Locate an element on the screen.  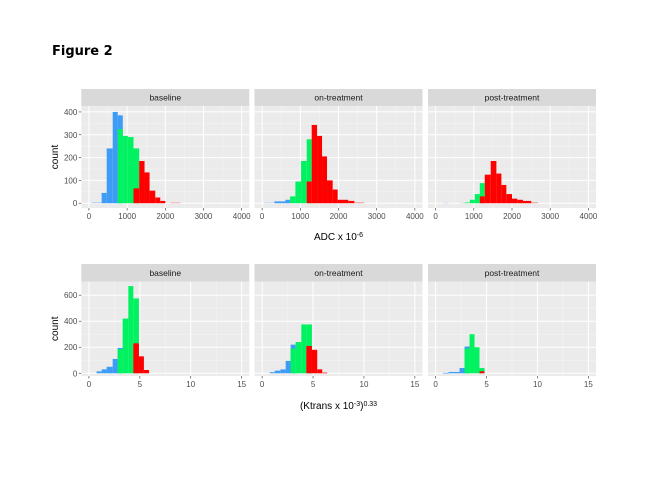
facet-post-treatment: post-treatment 0 5 10 15 is located at coordinates (512, 326).